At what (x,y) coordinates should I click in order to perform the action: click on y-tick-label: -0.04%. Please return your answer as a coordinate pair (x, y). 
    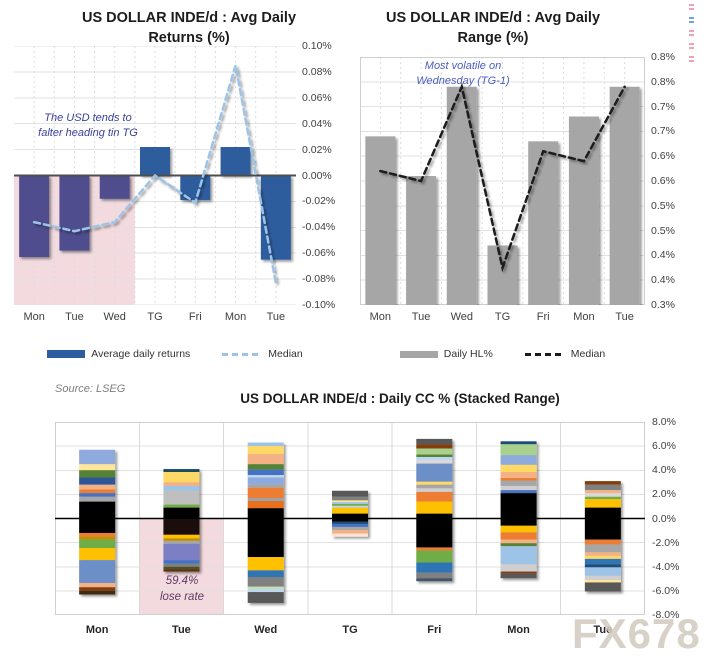
    Looking at the image, I should click on (319, 227).